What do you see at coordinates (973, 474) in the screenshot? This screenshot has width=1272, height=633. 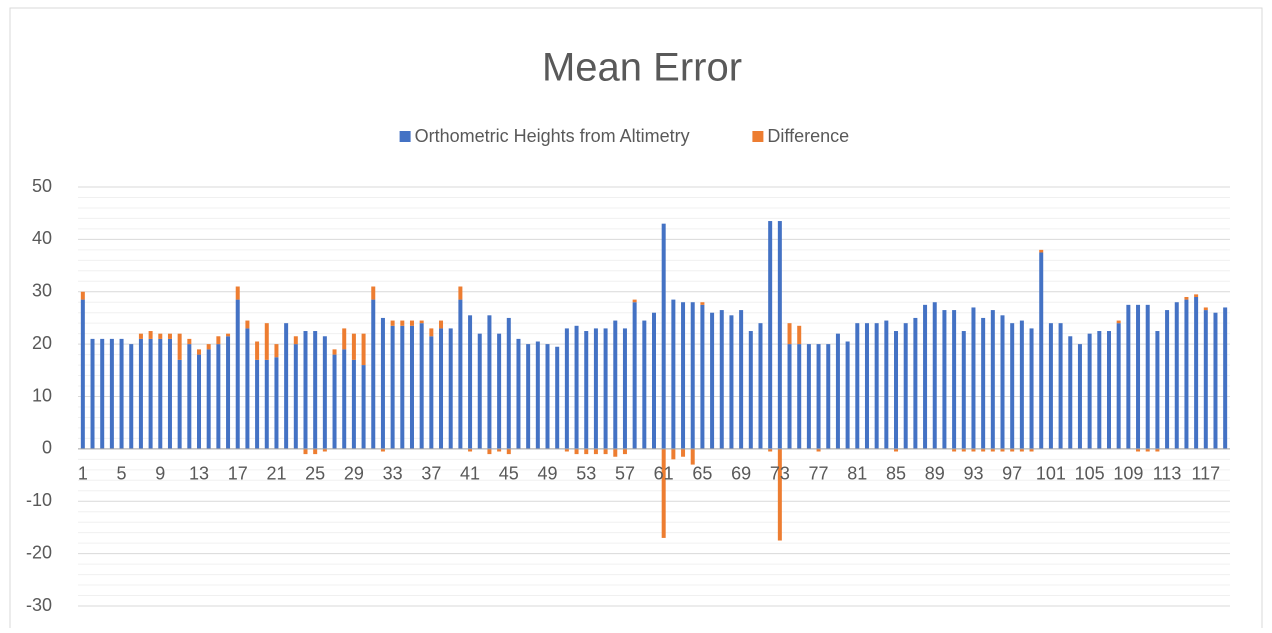 I see `x-tick-label: 93` at bounding box center [973, 474].